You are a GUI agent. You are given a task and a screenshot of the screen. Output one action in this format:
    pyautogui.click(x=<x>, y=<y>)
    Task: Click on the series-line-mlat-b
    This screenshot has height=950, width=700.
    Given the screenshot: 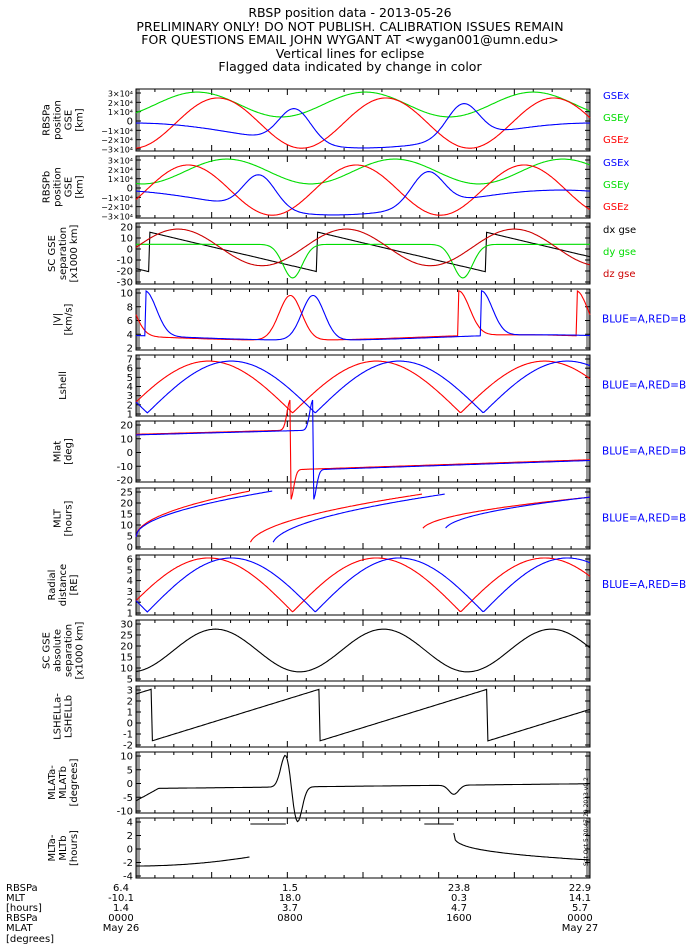 What is the action you would take?
    pyautogui.click(x=363, y=449)
    